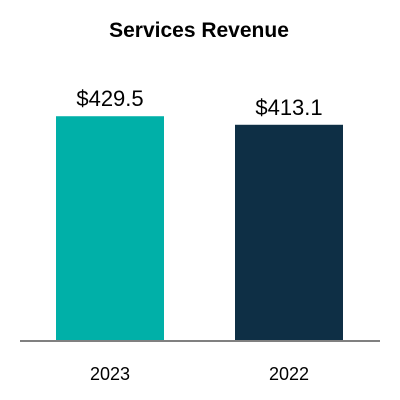  What do you see at coordinates (199, 30) in the screenshot?
I see `chart-title: Services Revenue` at bounding box center [199, 30].